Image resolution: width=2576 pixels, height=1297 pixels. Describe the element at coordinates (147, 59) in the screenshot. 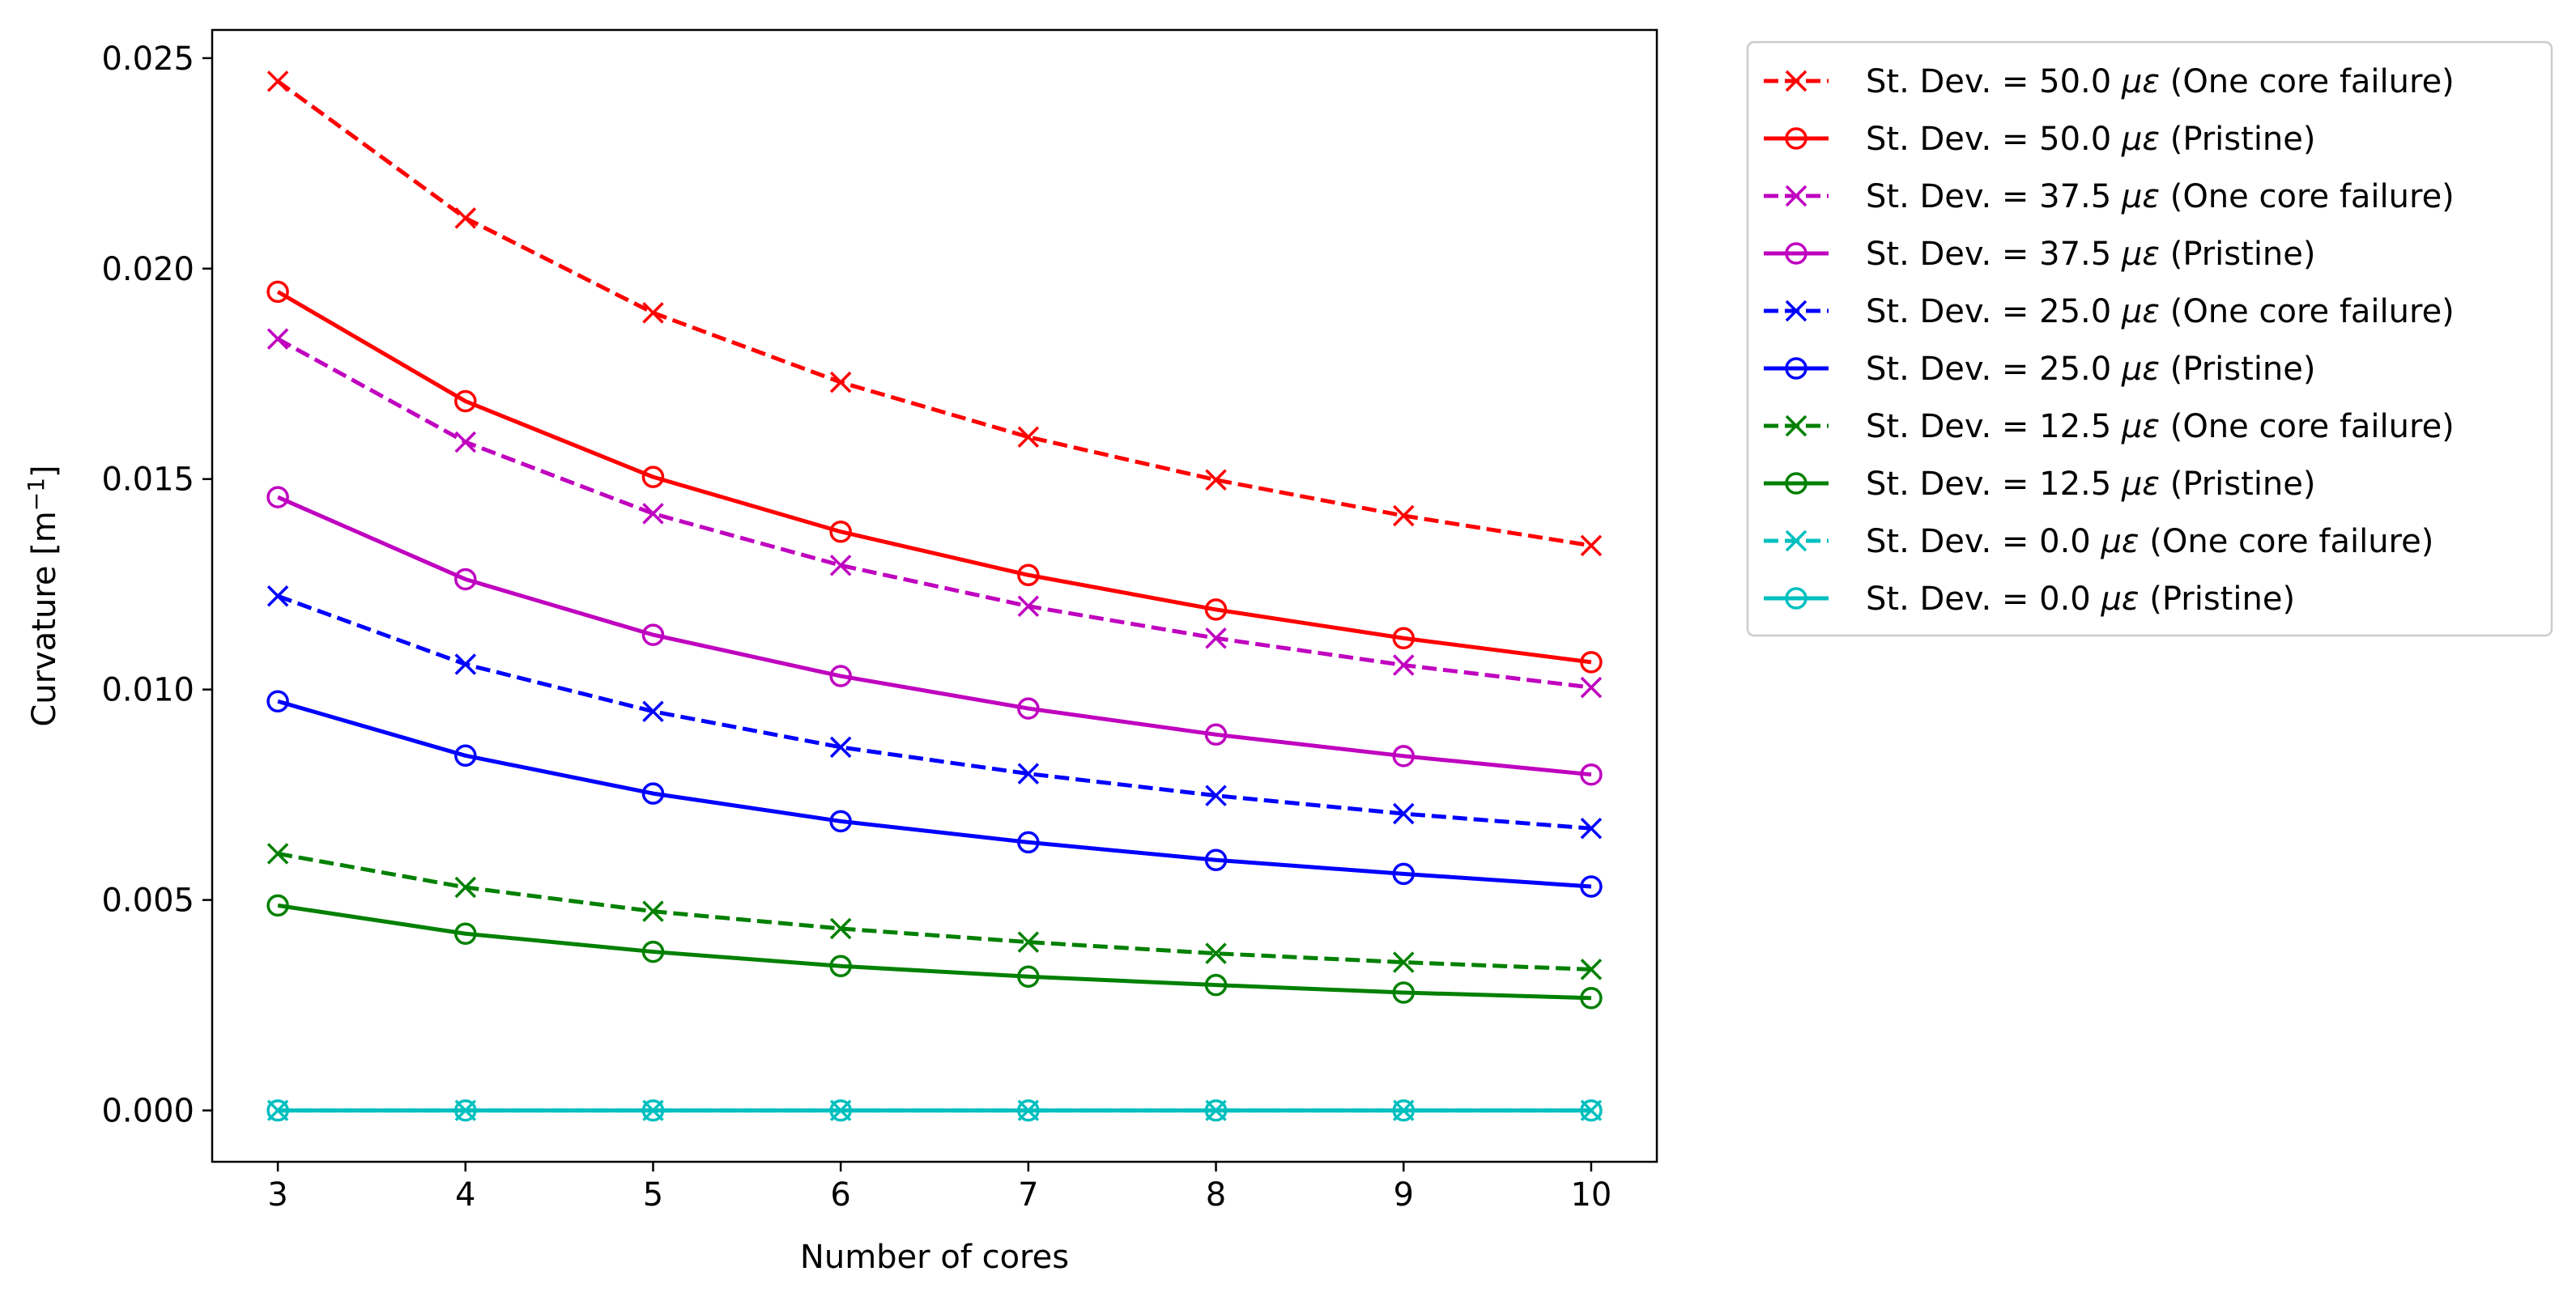

I see `y-tick-label: 0.025` at that location.